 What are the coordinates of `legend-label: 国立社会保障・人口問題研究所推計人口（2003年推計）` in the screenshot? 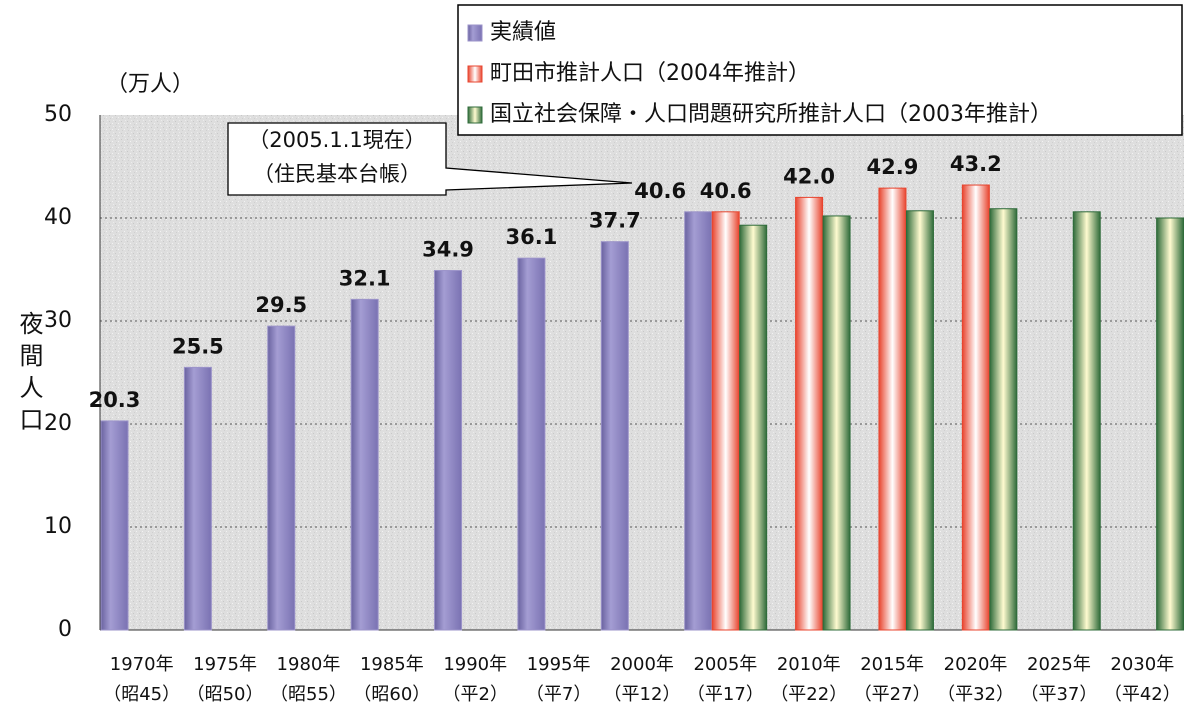 It's located at (771, 114).